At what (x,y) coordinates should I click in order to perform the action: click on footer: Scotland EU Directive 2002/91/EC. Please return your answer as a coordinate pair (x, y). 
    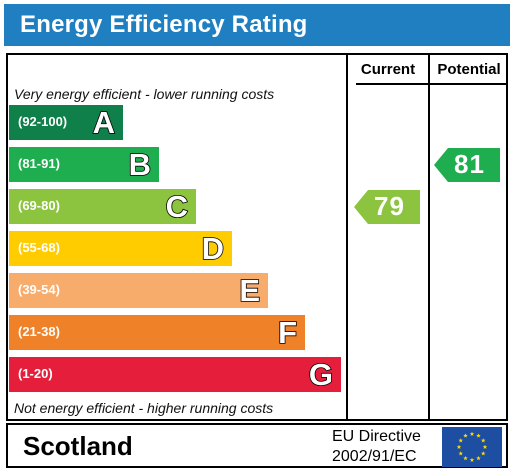
    Looking at the image, I should click on (257, 445).